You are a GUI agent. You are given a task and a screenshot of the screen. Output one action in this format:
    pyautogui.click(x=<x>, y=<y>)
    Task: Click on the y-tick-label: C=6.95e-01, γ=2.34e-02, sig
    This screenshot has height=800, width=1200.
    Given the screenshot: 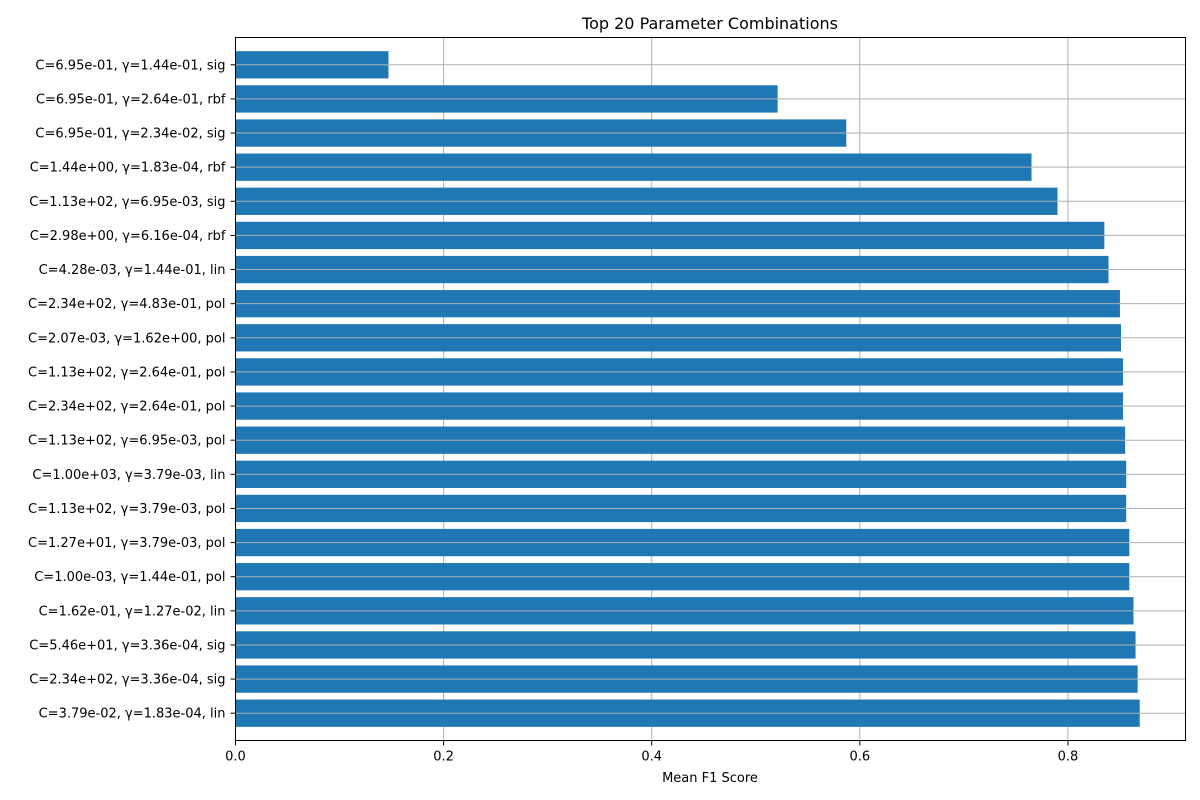 What is the action you would take?
    pyautogui.click(x=130, y=134)
    